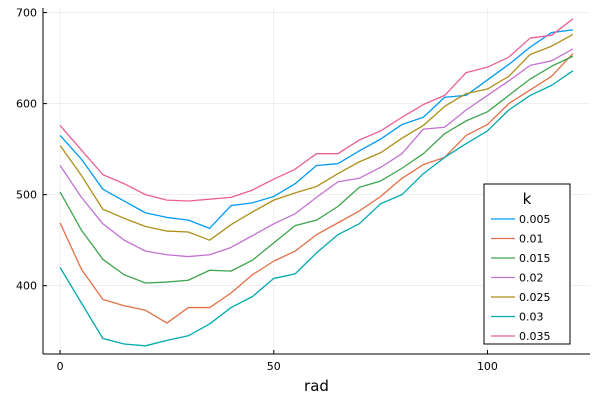 This screenshot has height=400, width=600. I want to click on legend-items: 0.005 0.01 0.015 0.02 0.025 0.03 0.035, so click(521, 278).